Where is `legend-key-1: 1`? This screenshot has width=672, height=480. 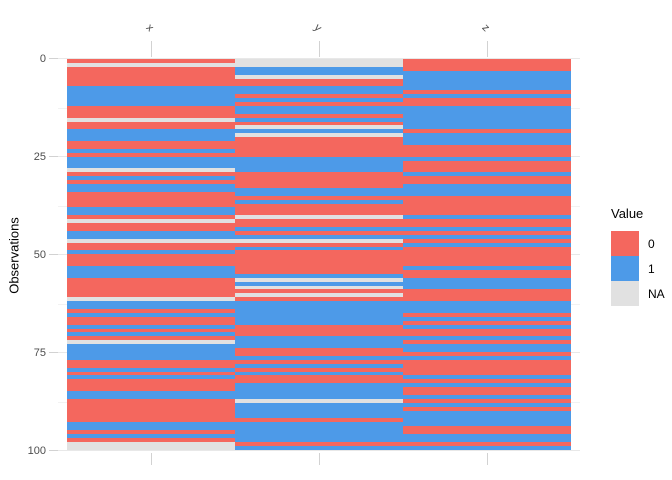 legend-key-1: 1 is located at coordinates (634, 268).